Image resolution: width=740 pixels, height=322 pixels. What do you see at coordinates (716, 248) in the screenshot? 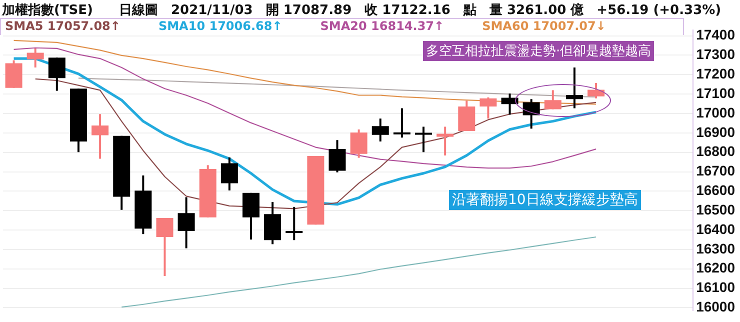
I see `y-tick-label: 16300` at bounding box center [716, 248].